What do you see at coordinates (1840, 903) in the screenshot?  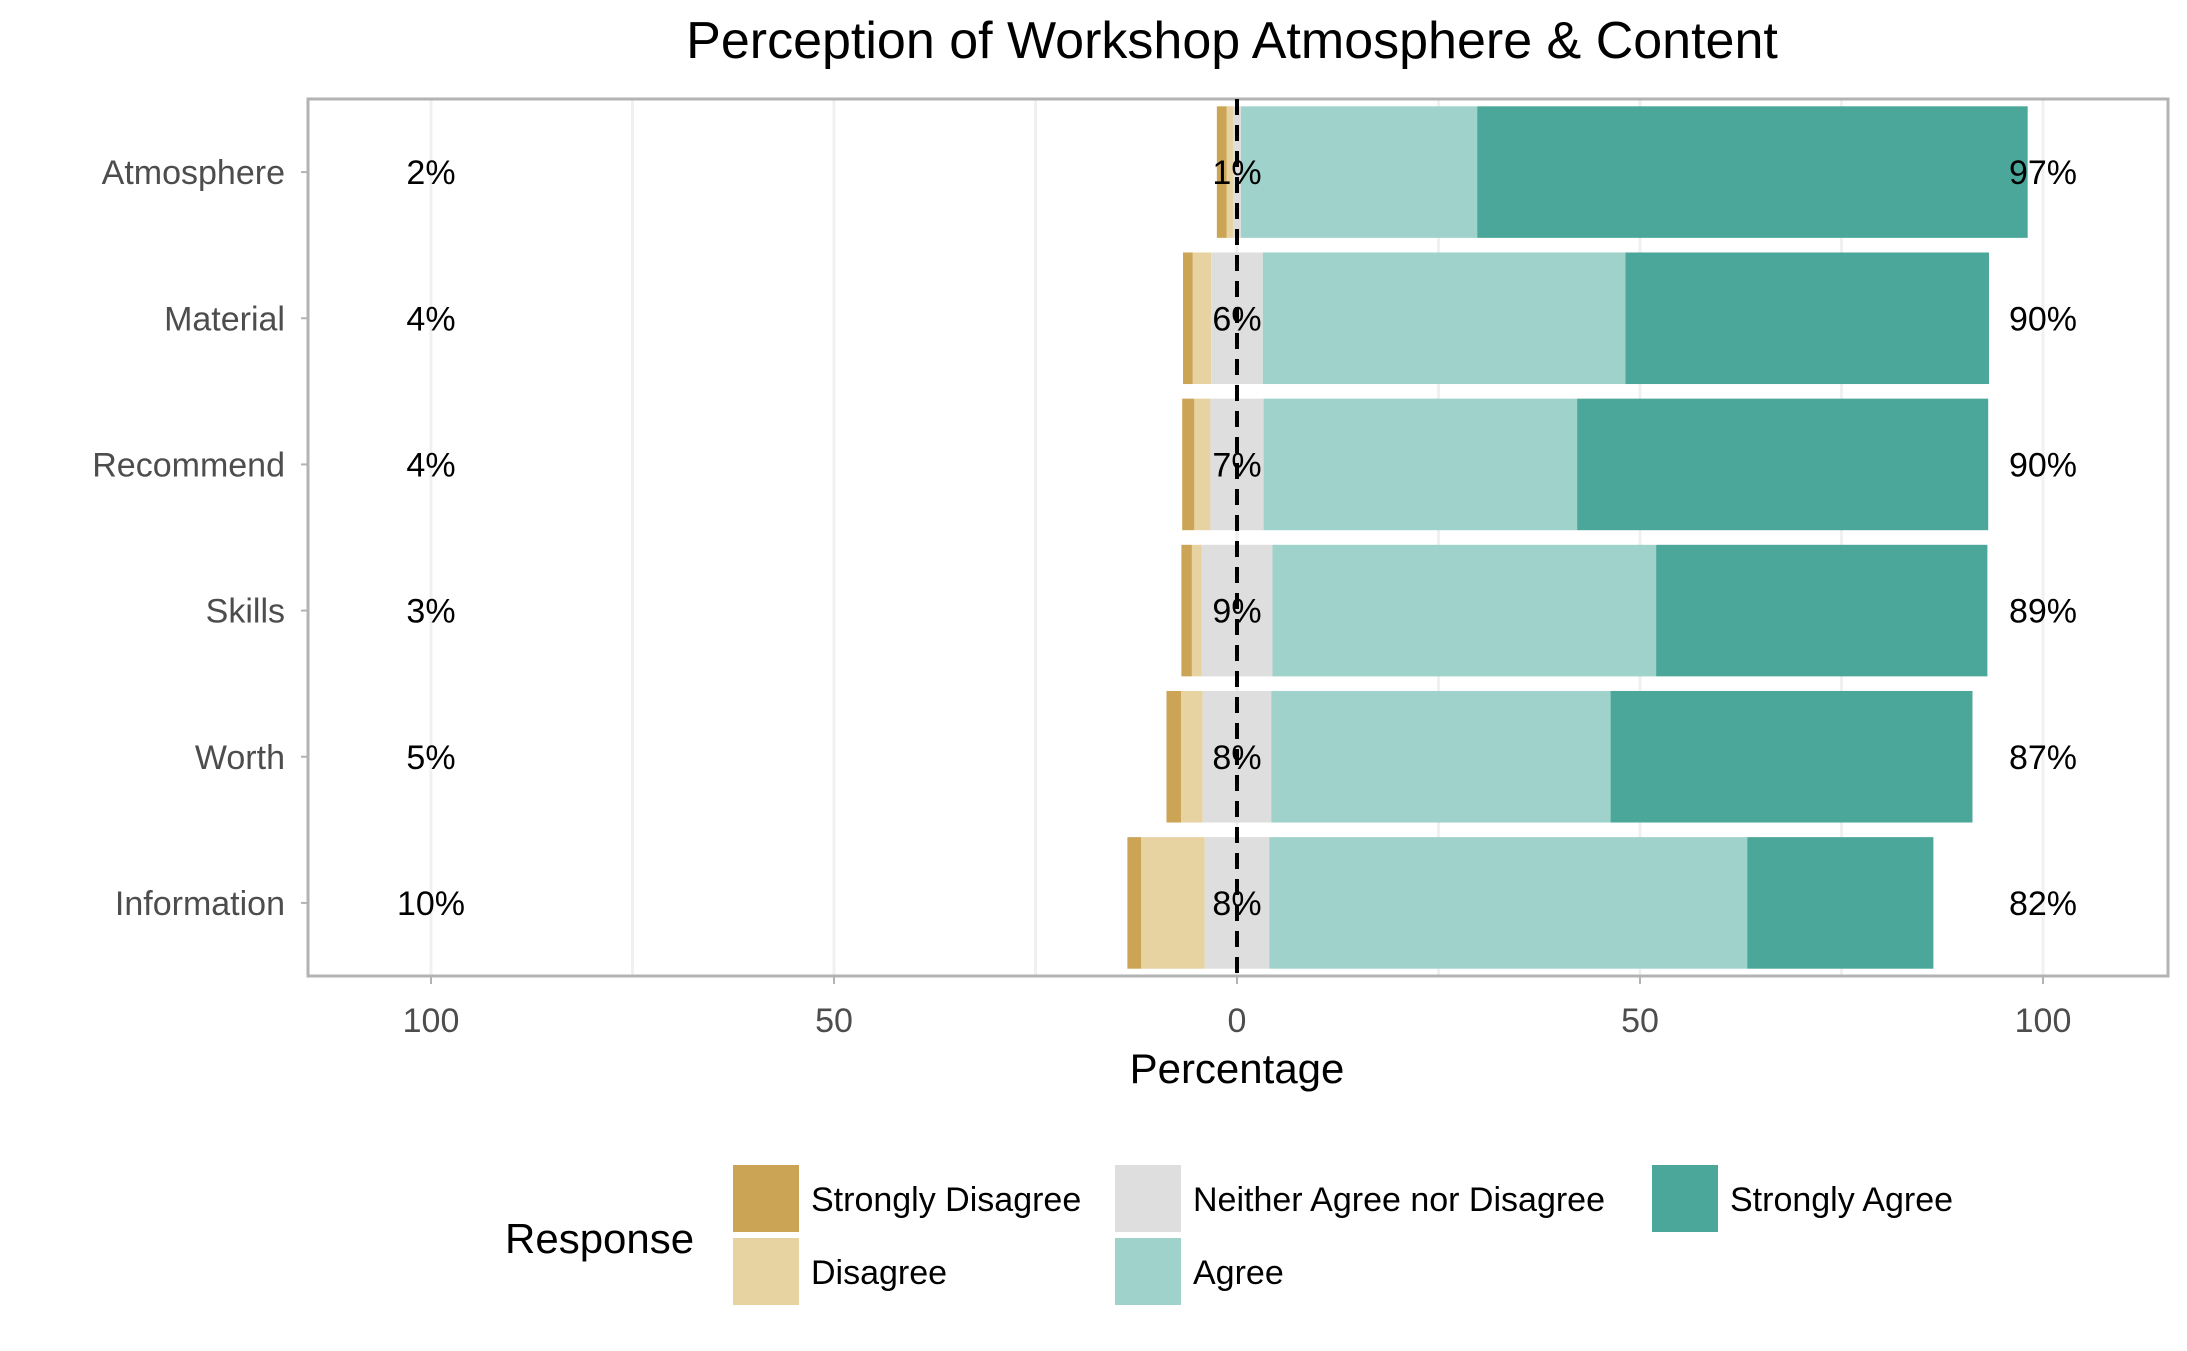 I see `bar-information-strongly-agree` at bounding box center [1840, 903].